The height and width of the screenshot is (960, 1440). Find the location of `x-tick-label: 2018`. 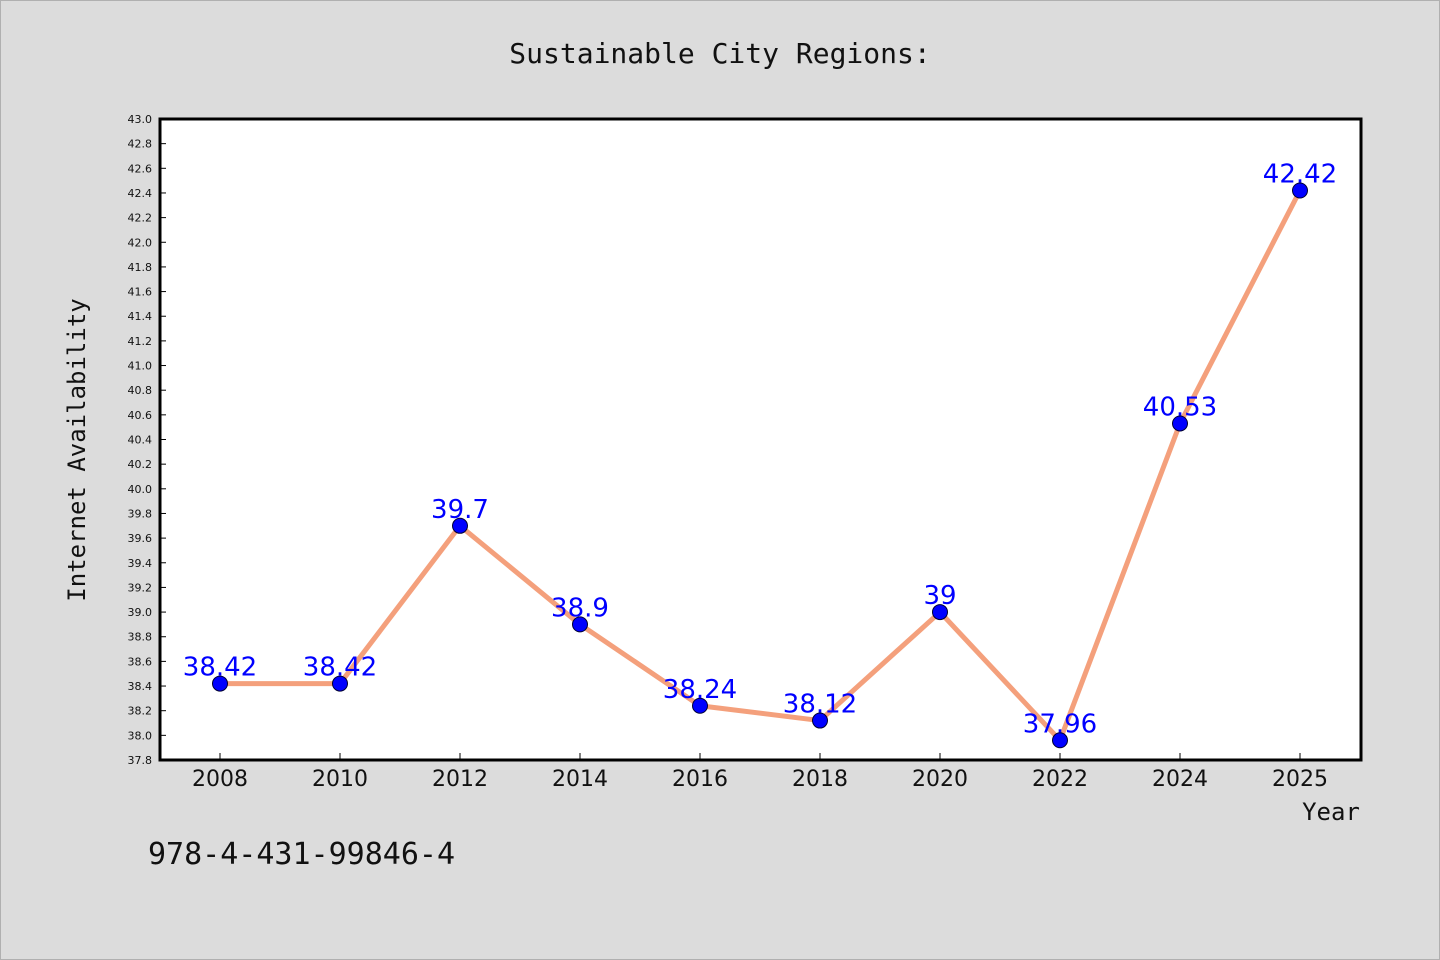

x-tick-label: 2018 is located at coordinates (820, 779).